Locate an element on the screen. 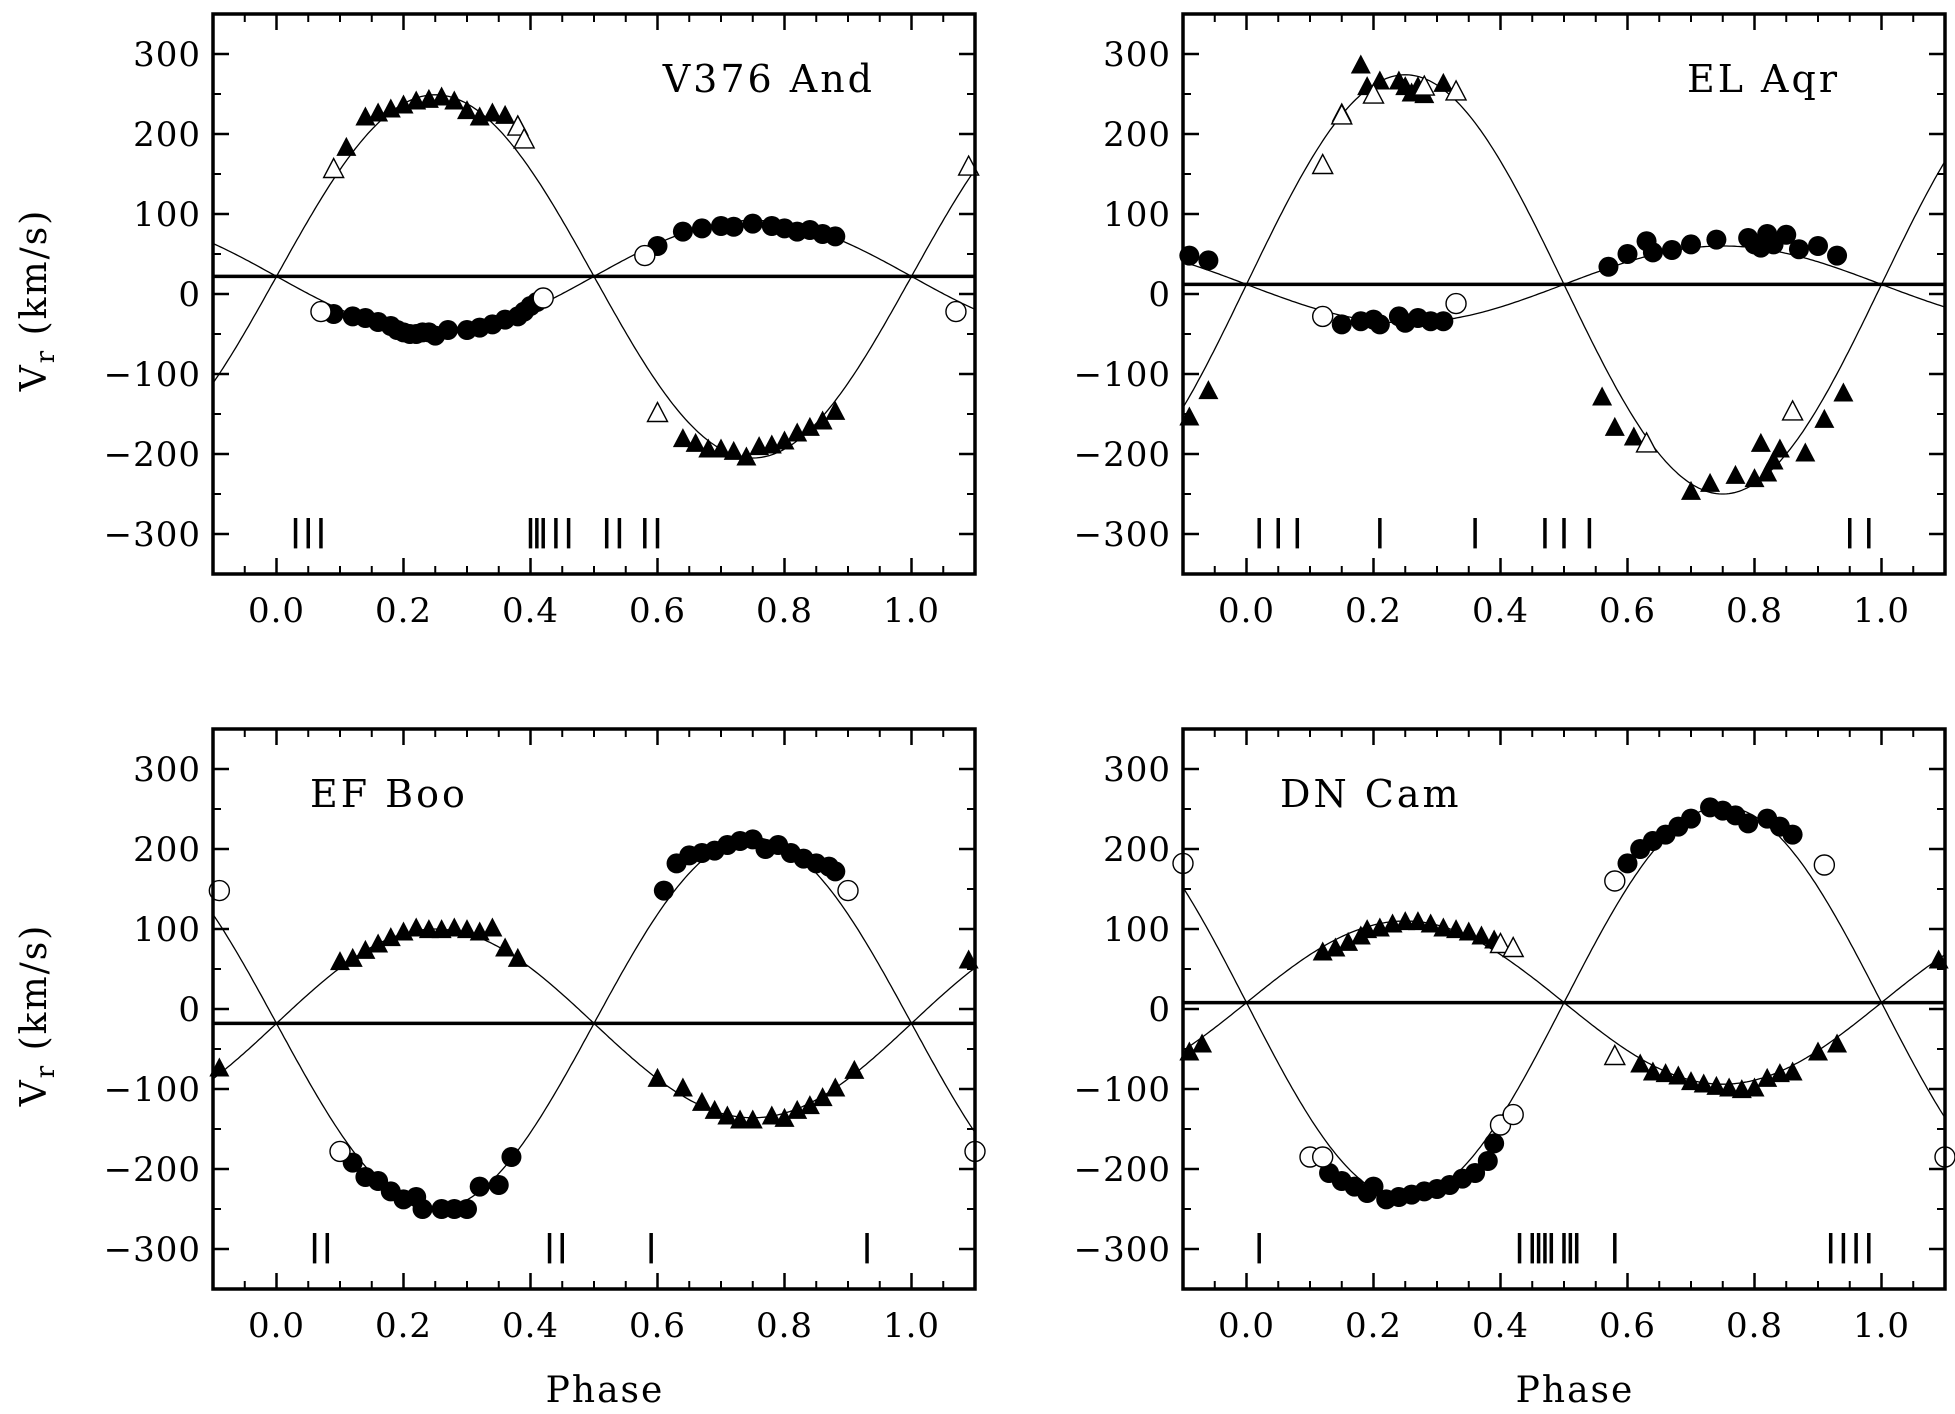 The width and height of the screenshot is (1955, 1414). fit-curve-secondary is located at coordinates (1564, 1002).